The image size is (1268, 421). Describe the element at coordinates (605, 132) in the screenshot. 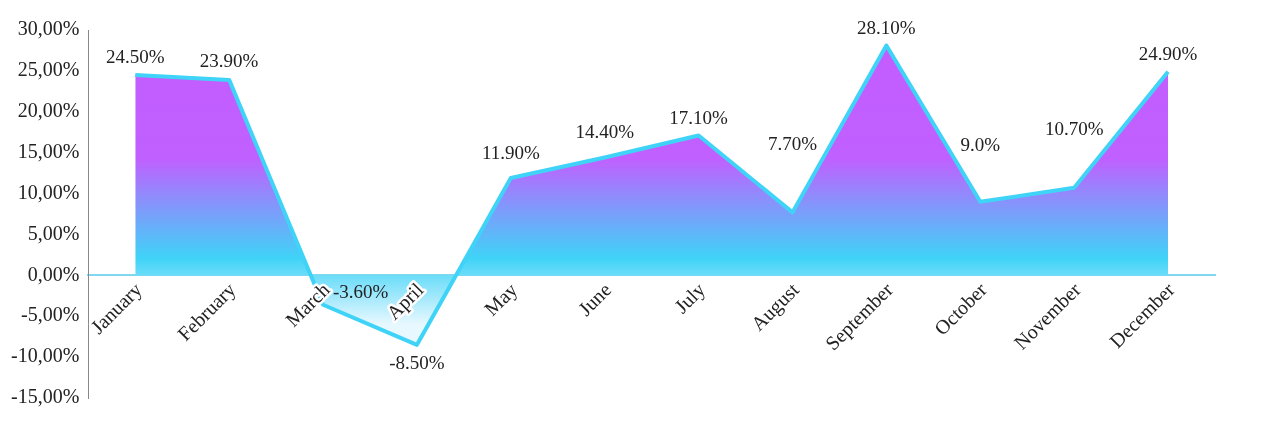

I see `data-label: 14.40%` at that location.